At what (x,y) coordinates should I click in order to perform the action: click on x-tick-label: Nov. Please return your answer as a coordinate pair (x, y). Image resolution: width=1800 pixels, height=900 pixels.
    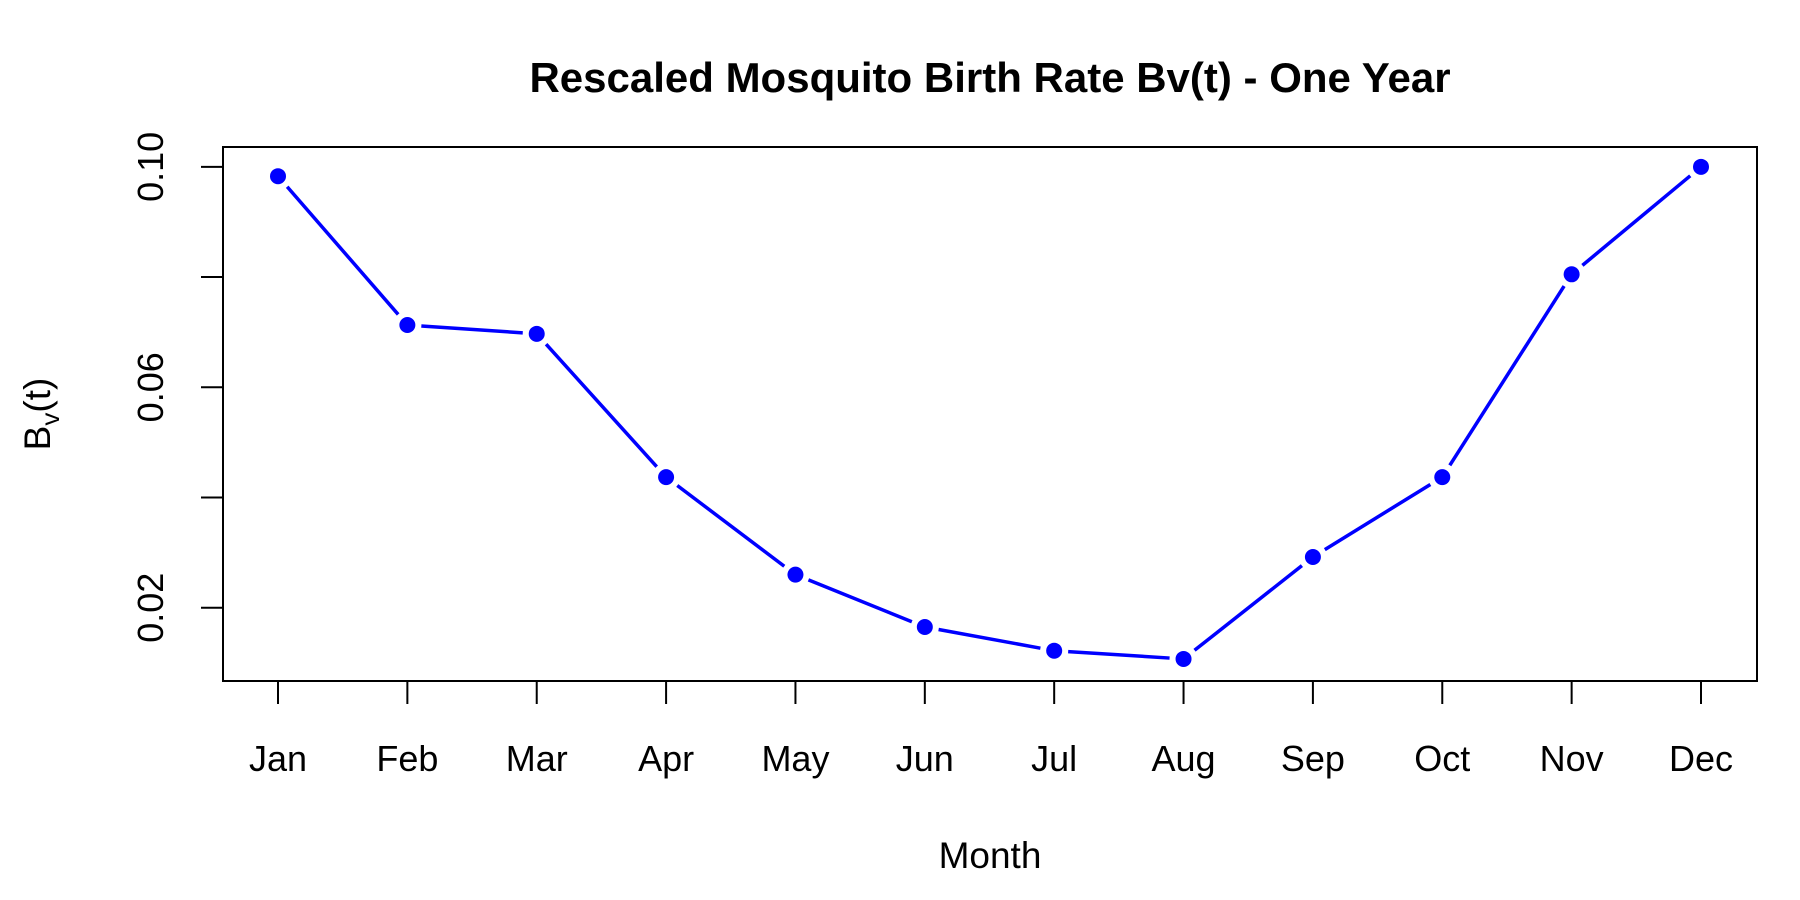
    Looking at the image, I should click on (1572, 758).